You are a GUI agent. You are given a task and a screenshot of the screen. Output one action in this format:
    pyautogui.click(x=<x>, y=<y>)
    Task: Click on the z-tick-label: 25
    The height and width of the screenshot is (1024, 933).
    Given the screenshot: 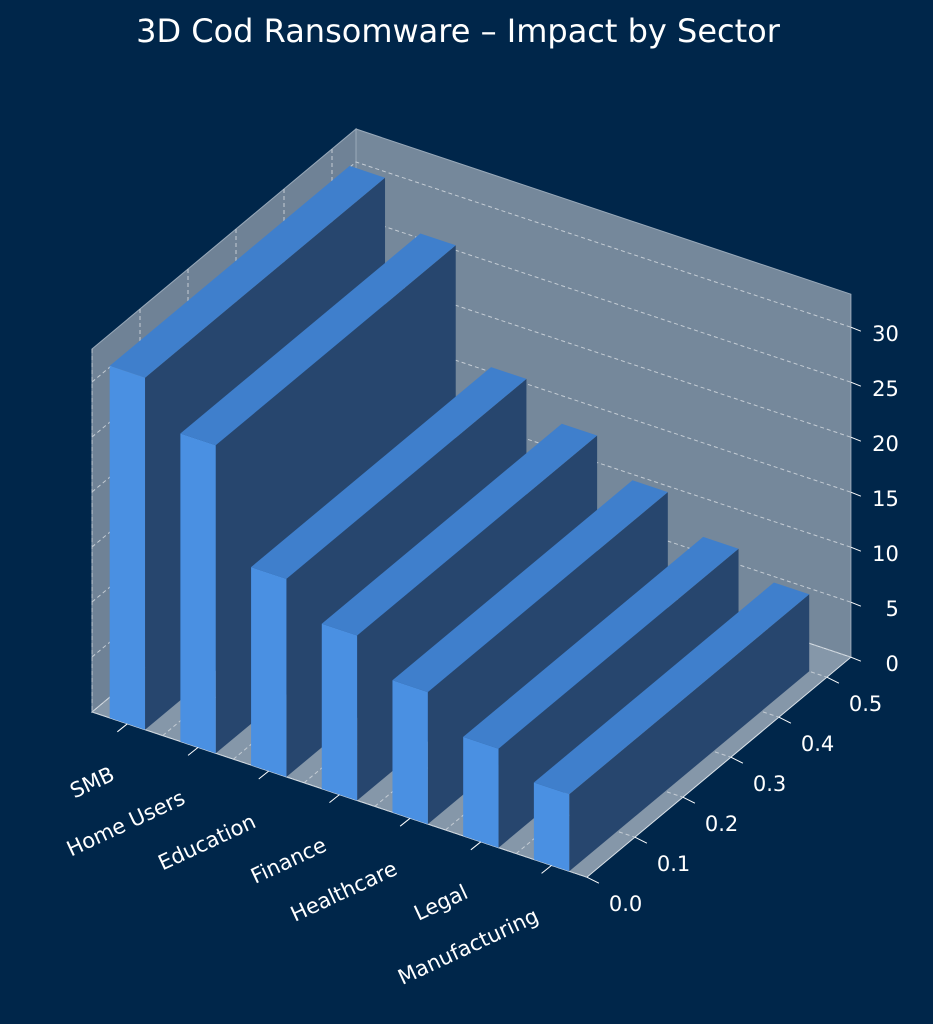 What is the action you would take?
    pyautogui.click(x=885, y=389)
    